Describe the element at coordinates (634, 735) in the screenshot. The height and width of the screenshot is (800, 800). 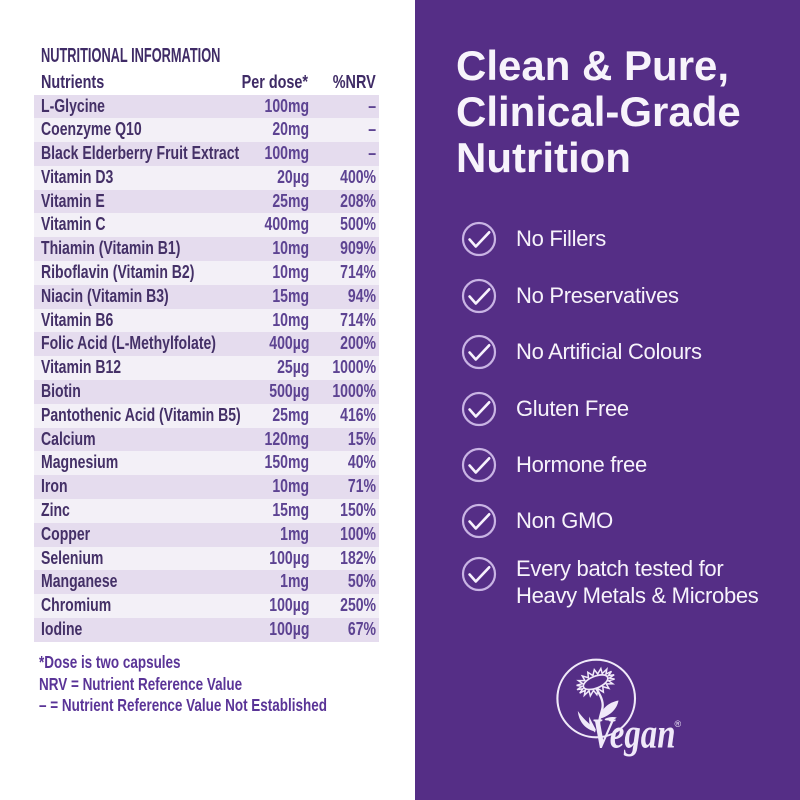
I see `svg-text: Vegan` at that location.